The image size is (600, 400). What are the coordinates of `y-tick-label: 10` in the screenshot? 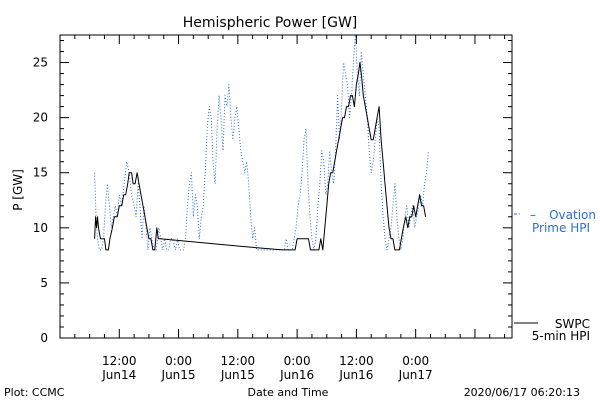 It's located at (40, 228).